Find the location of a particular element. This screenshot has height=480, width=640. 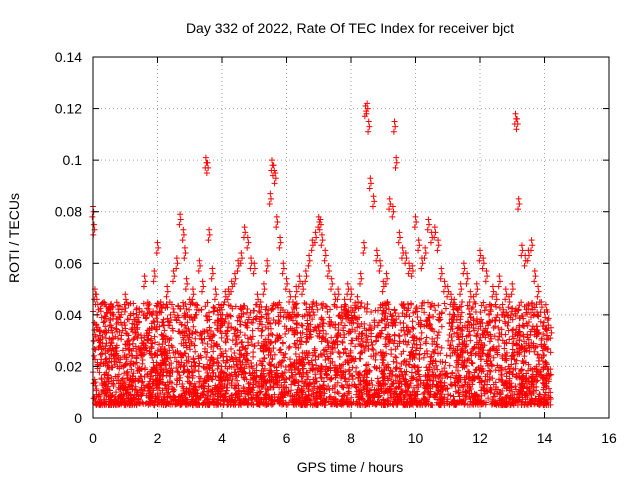

x-tick-label: 8 is located at coordinates (351, 438).